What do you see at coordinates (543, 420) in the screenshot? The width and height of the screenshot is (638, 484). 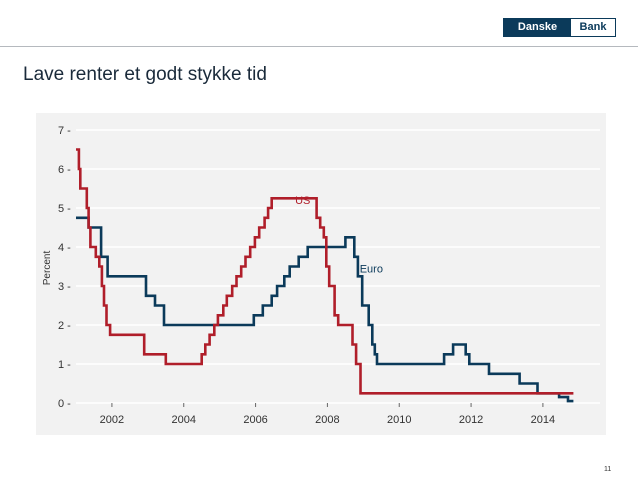 I see `x-tick-label: 2014` at bounding box center [543, 420].